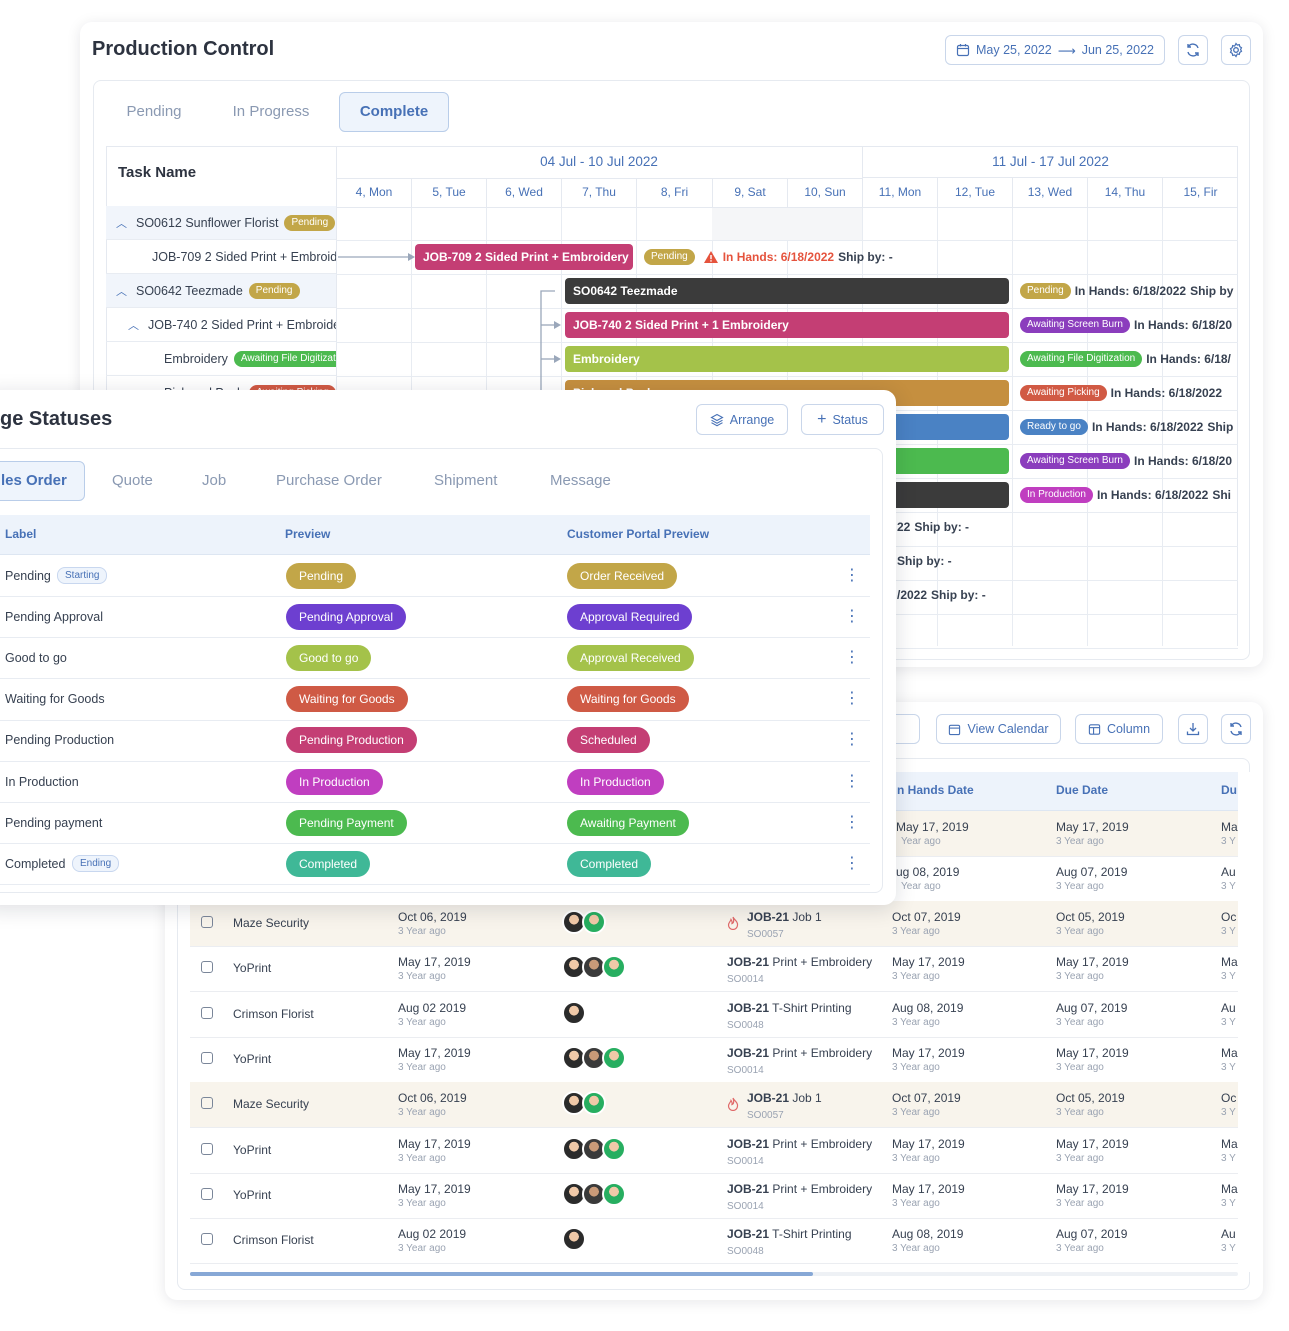  Describe the element at coordinates (717, 419) in the screenshot. I see `layers-icon` at that location.